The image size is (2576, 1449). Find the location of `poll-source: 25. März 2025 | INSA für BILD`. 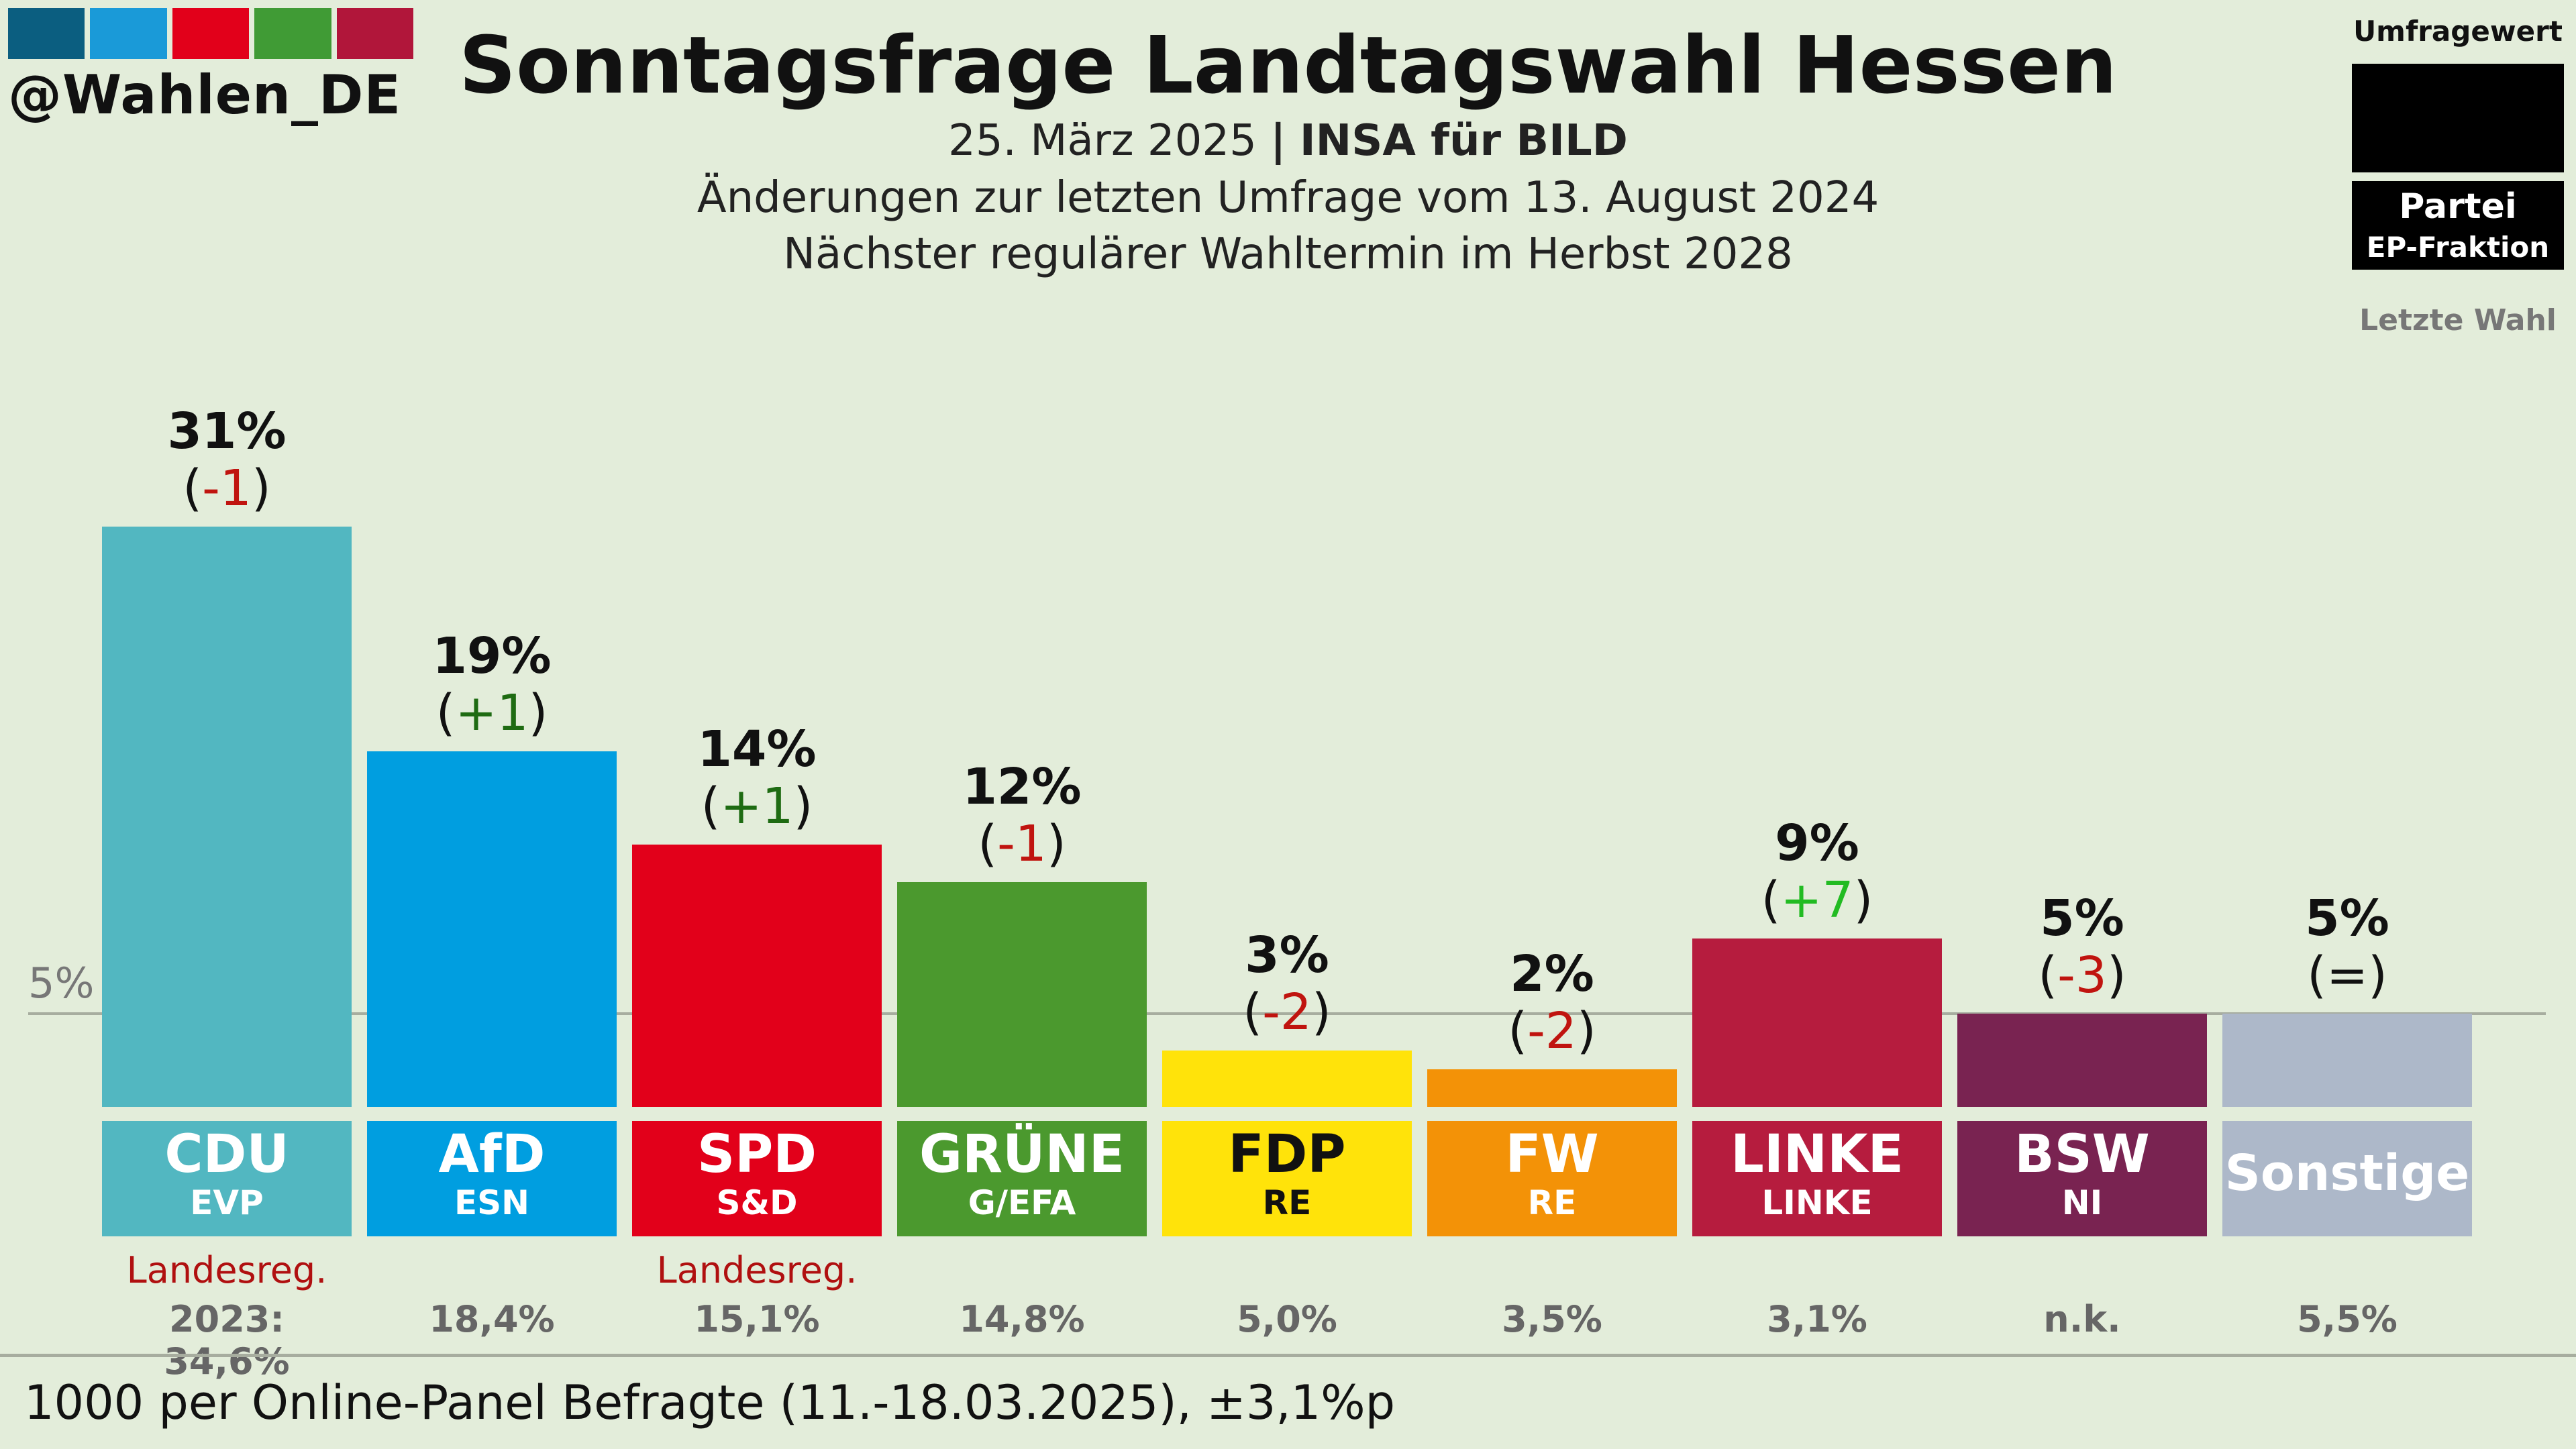

poll-source: 25. März 2025 | INSA für BILD is located at coordinates (1288, 141).